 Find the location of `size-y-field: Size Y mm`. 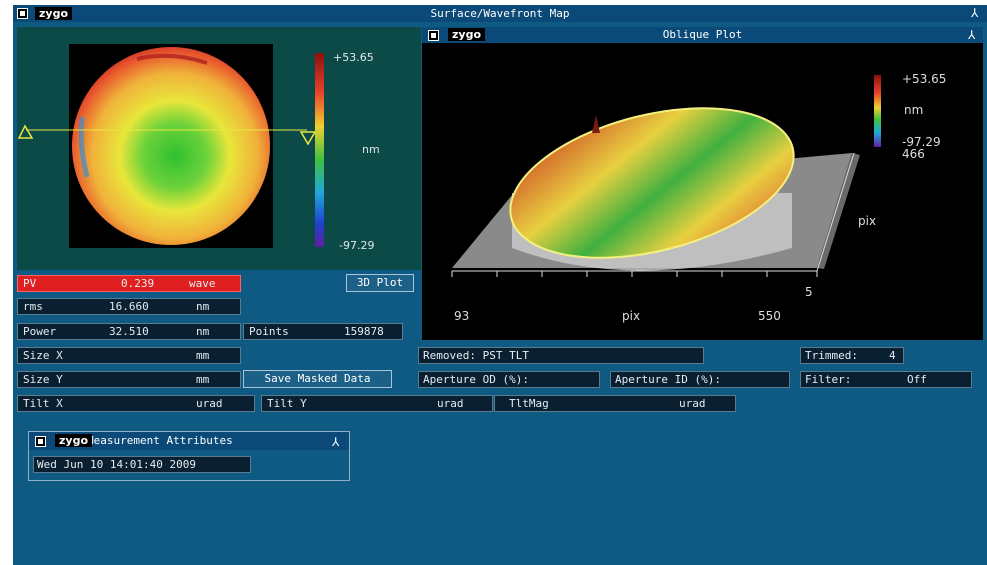

size-y-field: Size Y mm is located at coordinates (129, 379).